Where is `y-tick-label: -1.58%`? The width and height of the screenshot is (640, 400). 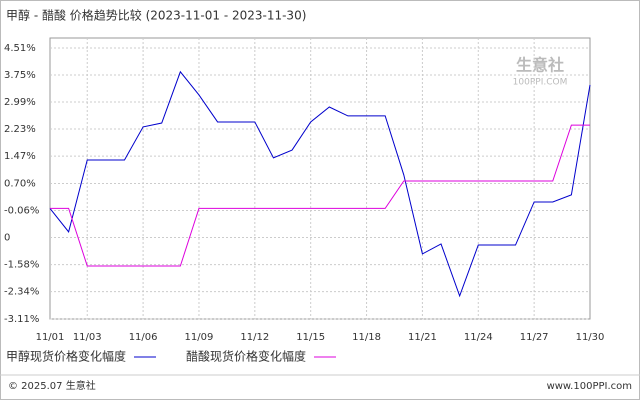 y-tick-label: -1.58% is located at coordinates (21, 265).